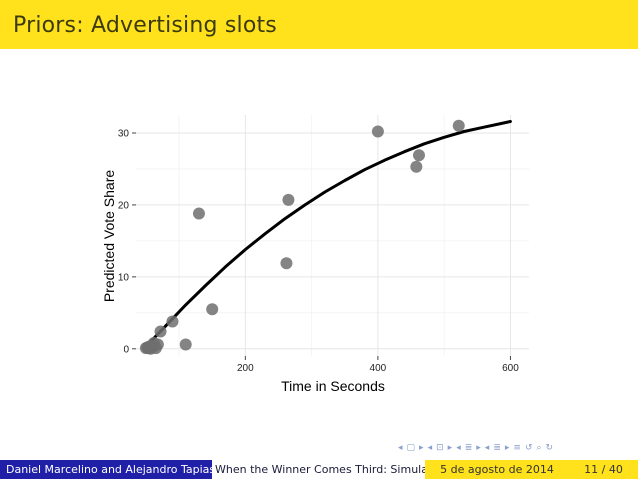 The width and height of the screenshot is (638, 479). I want to click on subsection-box-icon: ⊡, so click(440, 448).